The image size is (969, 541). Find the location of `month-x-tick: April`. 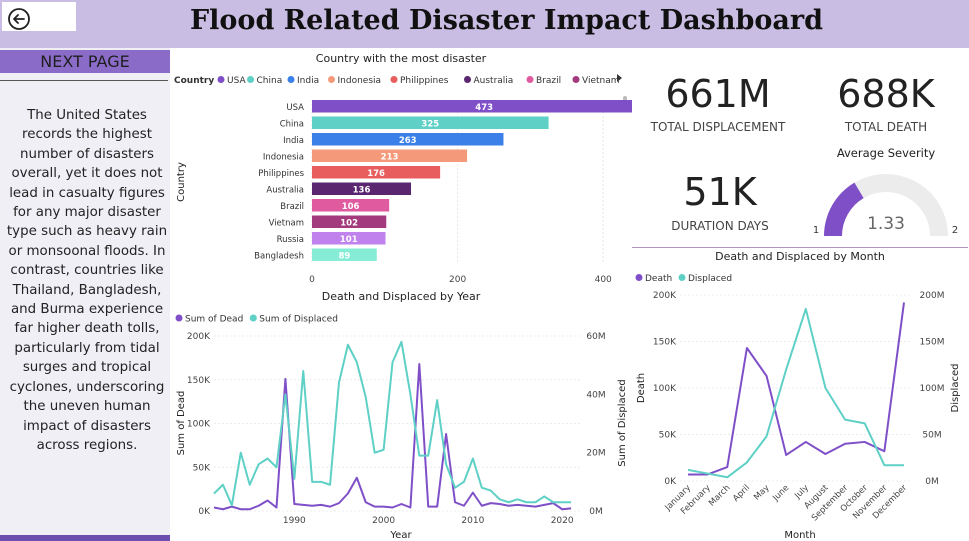

month-x-tick: April is located at coordinates (741, 493).